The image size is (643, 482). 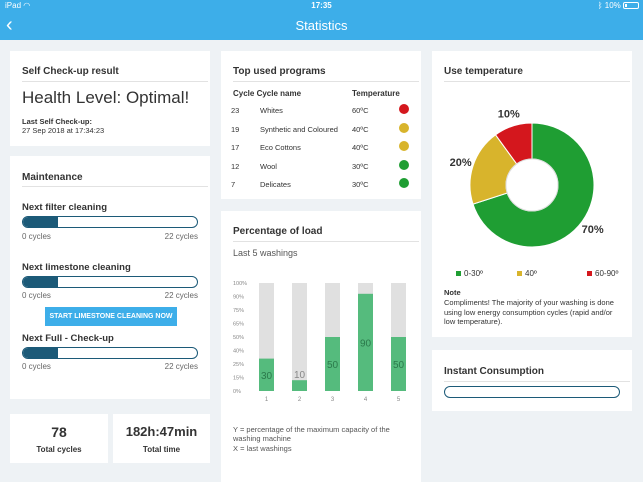 What do you see at coordinates (18, 5) in the screenshot?
I see `device-label: iPad ◠` at bounding box center [18, 5].